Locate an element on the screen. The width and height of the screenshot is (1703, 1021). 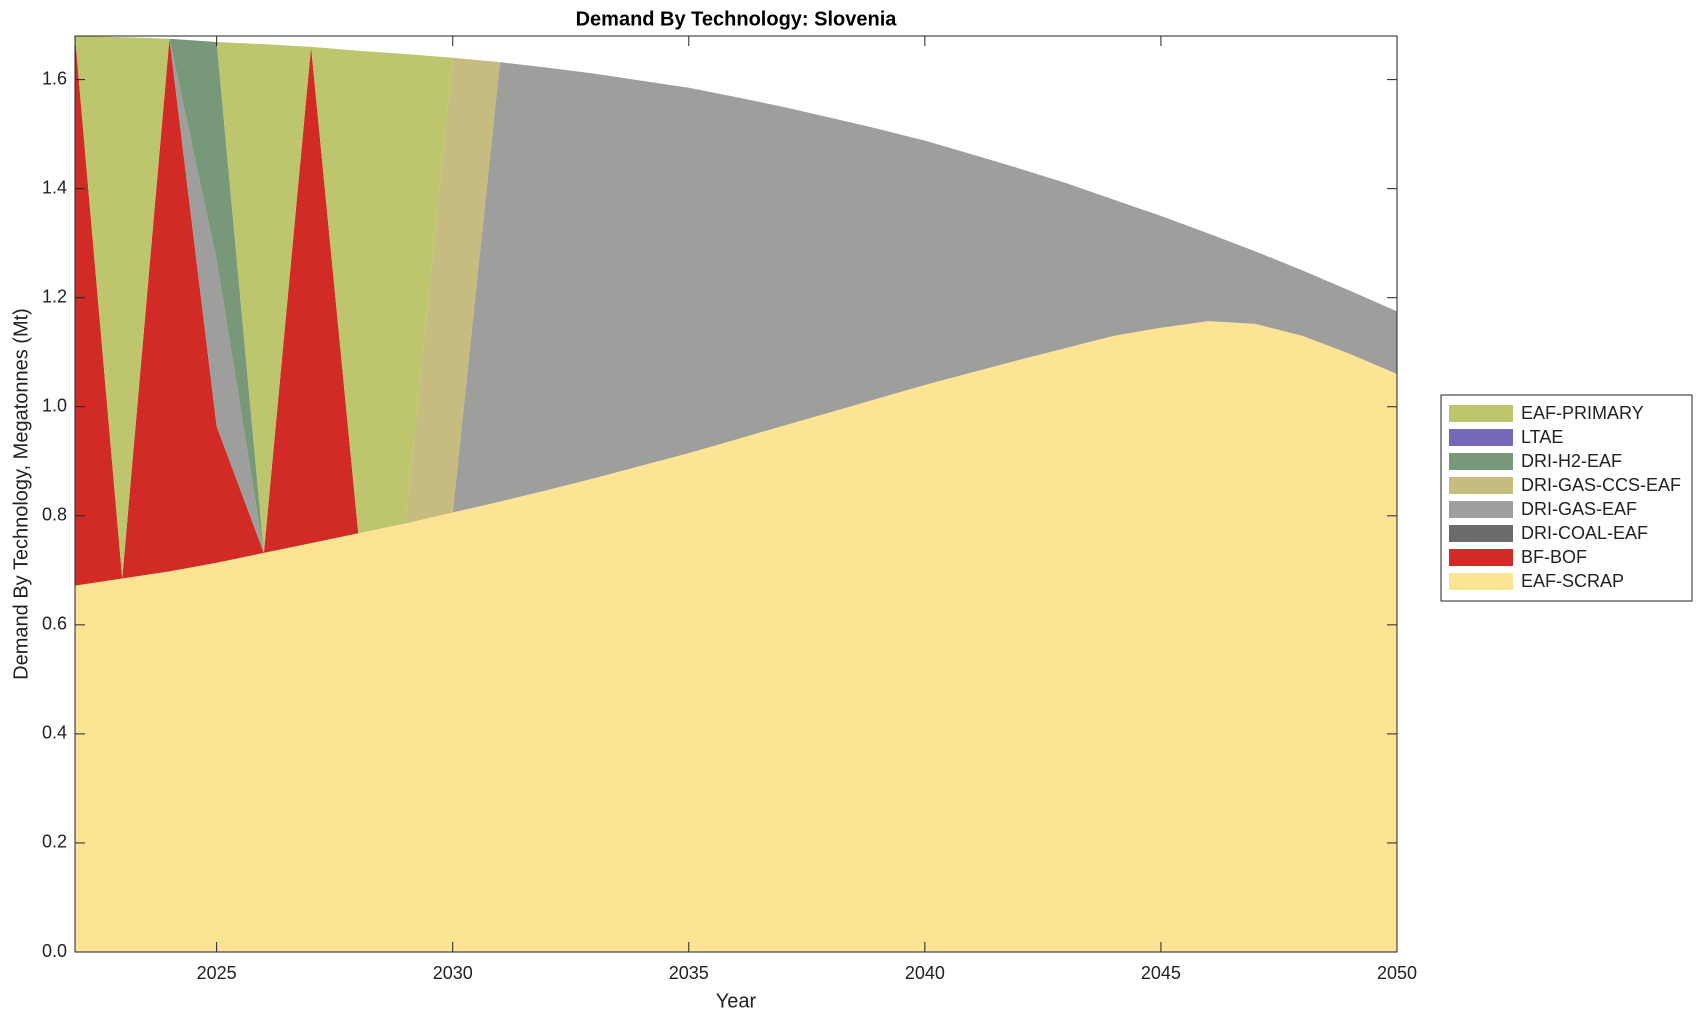
x-tick-label: 2050 is located at coordinates (1397, 973).